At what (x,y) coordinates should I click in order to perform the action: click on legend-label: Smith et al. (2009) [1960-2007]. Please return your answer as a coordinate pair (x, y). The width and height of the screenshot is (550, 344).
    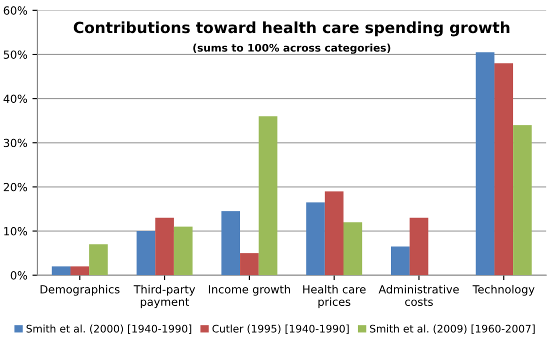
    Looking at the image, I should click on (452, 329).